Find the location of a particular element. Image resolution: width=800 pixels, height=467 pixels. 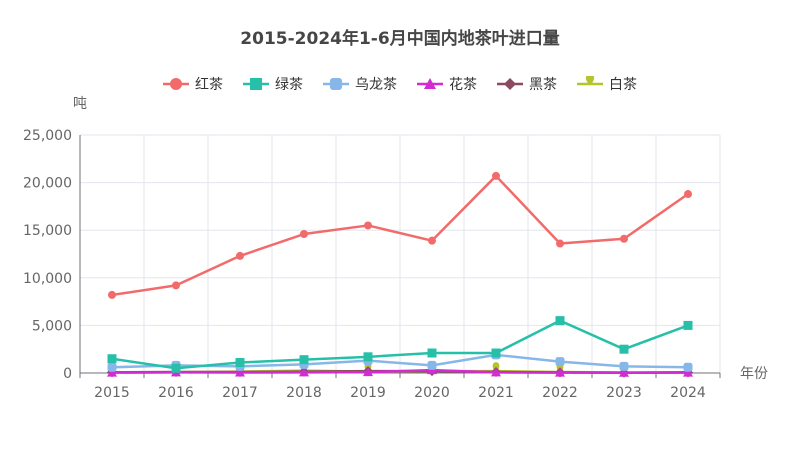

legend-label: 乌龙茶 is located at coordinates (376, 85).